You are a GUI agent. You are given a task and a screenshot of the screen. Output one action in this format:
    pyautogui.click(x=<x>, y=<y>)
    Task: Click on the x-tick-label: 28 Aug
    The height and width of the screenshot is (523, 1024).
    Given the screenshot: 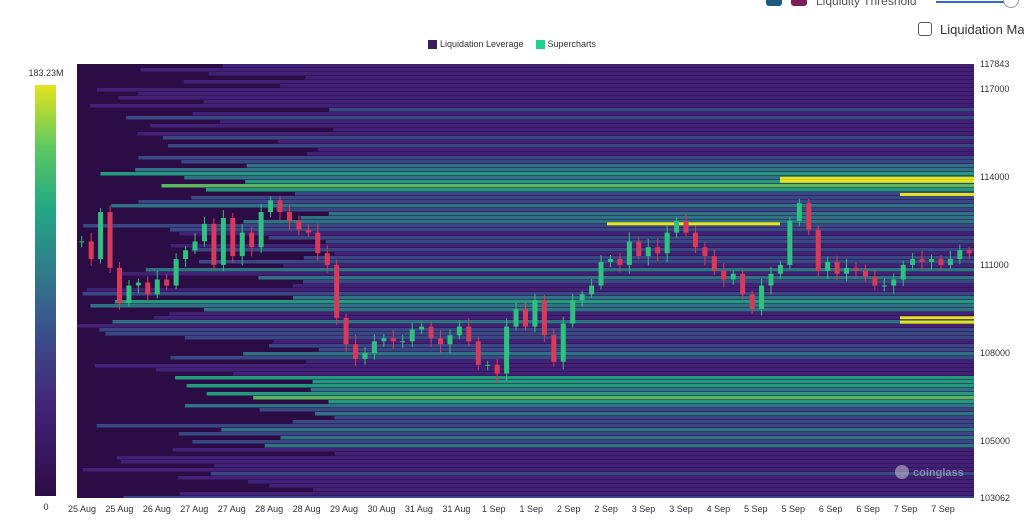 What is the action you would take?
    pyautogui.click(x=307, y=509)
    